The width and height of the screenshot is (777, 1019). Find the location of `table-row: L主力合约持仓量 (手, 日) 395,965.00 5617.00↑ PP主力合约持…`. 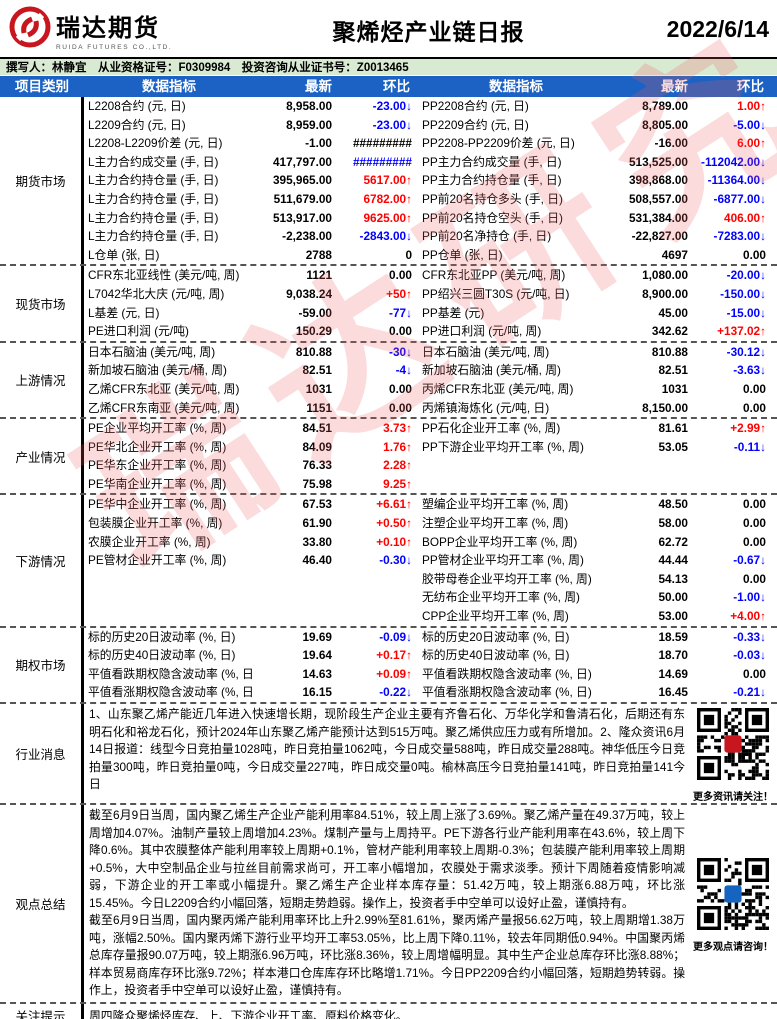

table-row: L主力合约持仓量 (手, 日) 395,965.00 5617.00↑ PP主力合约持… is located at coordinates (430, 180).